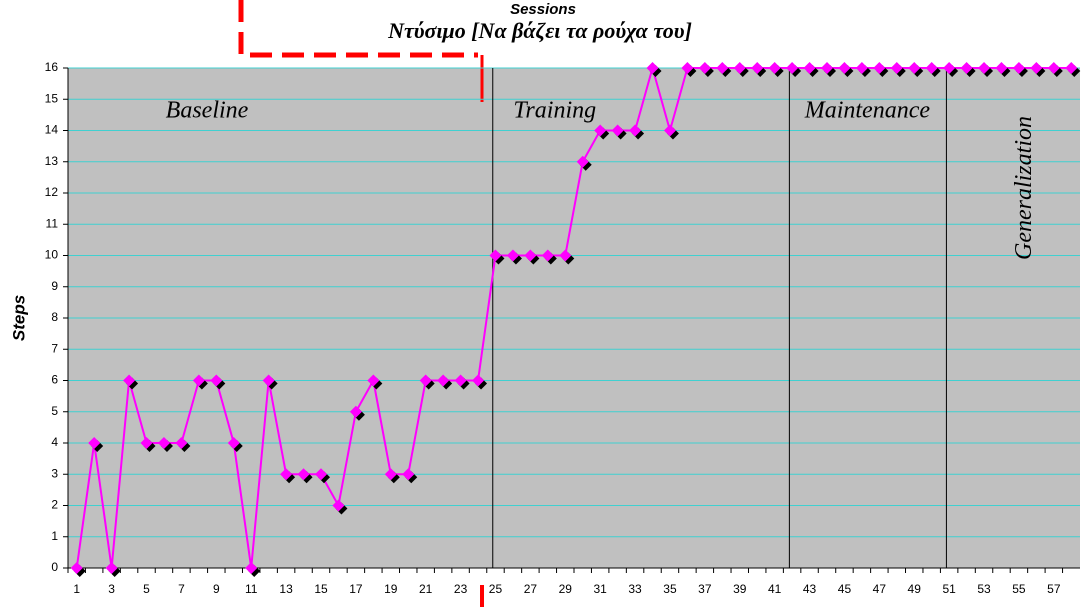 This screenshot has width=1089, height=607. I want to click on y-tick-label: 8, so click(54, 317).